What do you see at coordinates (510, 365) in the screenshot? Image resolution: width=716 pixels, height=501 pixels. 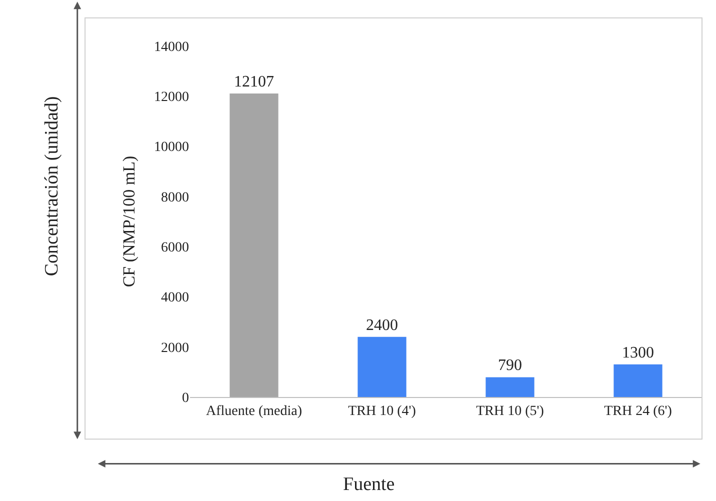 I see `data-label: 790` at bounding box center [510, 365].